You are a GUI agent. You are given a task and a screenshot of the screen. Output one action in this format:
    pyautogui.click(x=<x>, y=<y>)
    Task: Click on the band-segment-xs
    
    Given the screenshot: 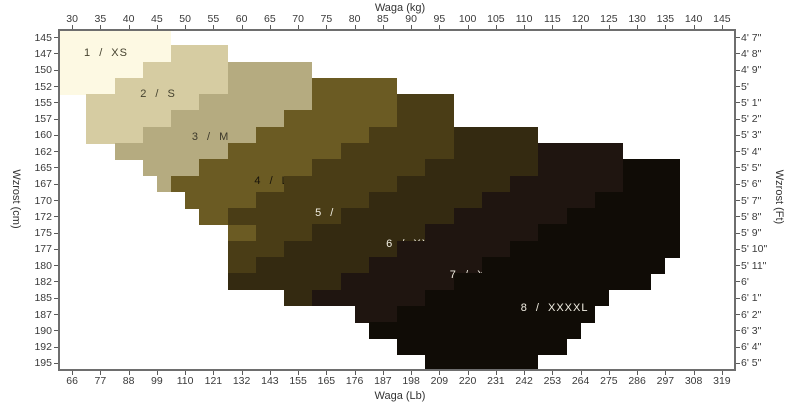 What is the action you would take?
    pyautogui.click(x=114, y=37)
    